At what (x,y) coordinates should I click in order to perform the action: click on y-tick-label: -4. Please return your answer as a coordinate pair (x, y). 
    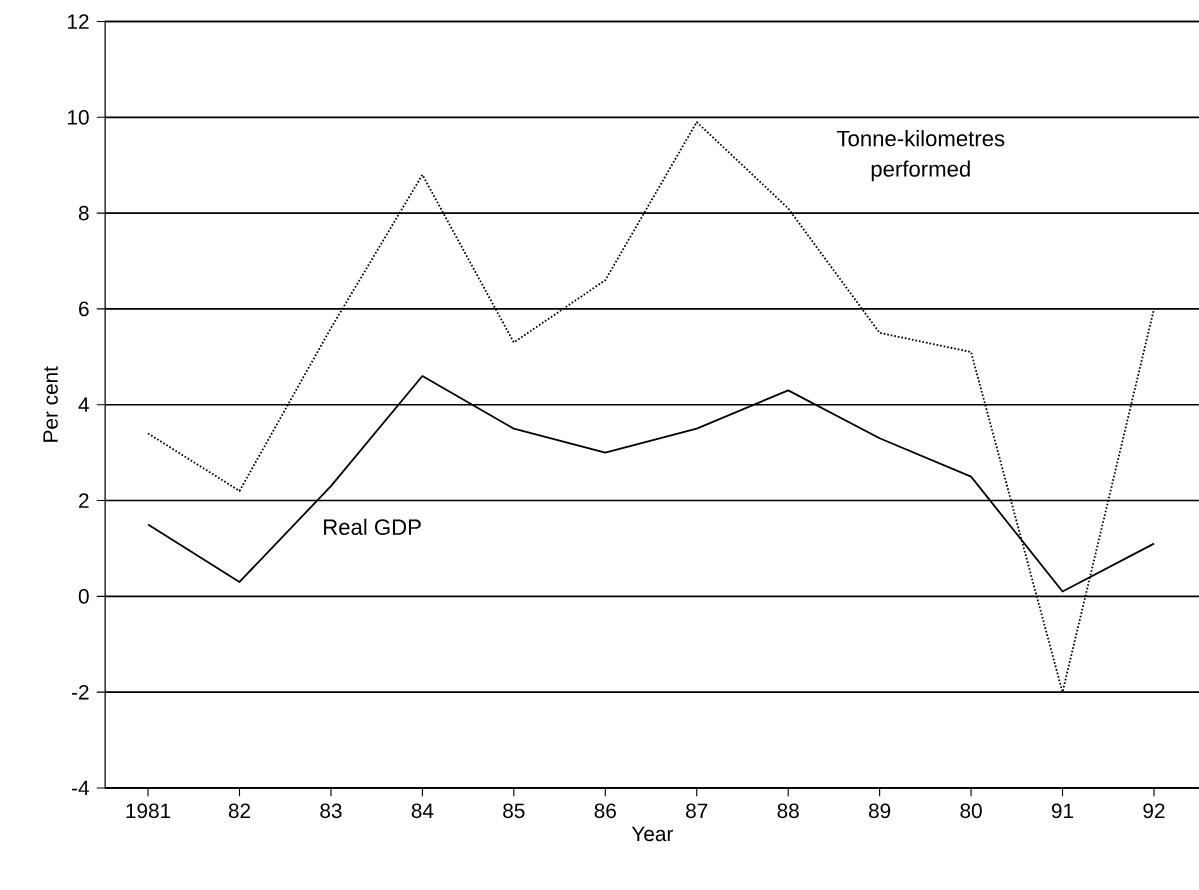
    Looking at the image, I should click on (80, 788).